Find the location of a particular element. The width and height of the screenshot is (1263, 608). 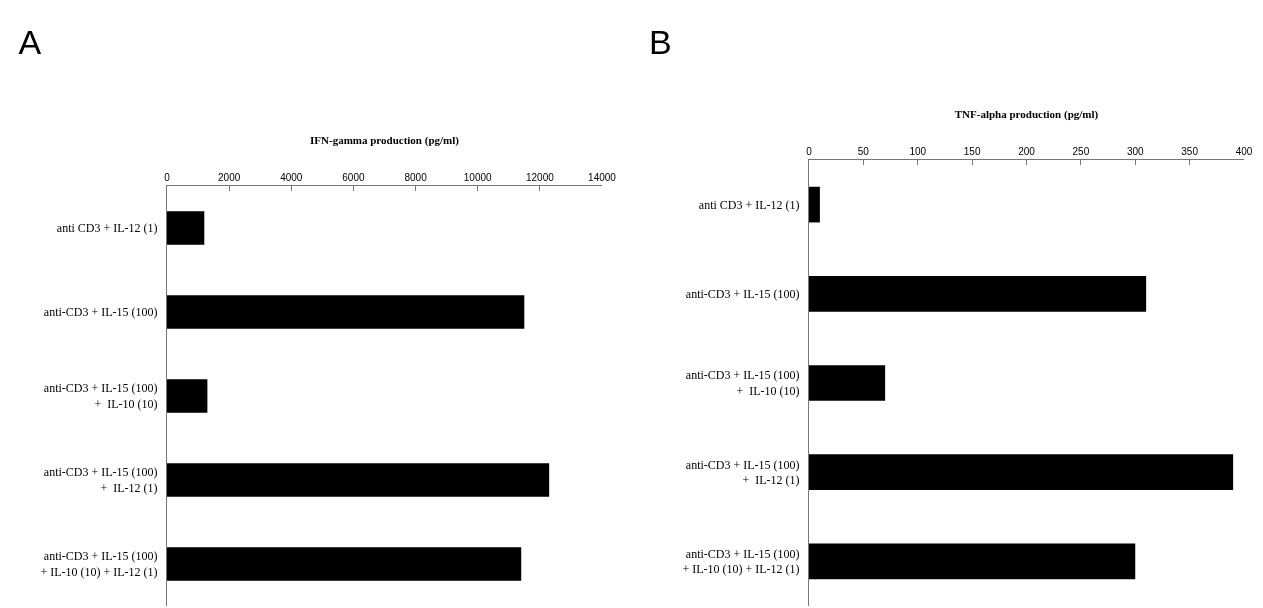

x-tick-label: 100 is located at coordinates (918, 151).